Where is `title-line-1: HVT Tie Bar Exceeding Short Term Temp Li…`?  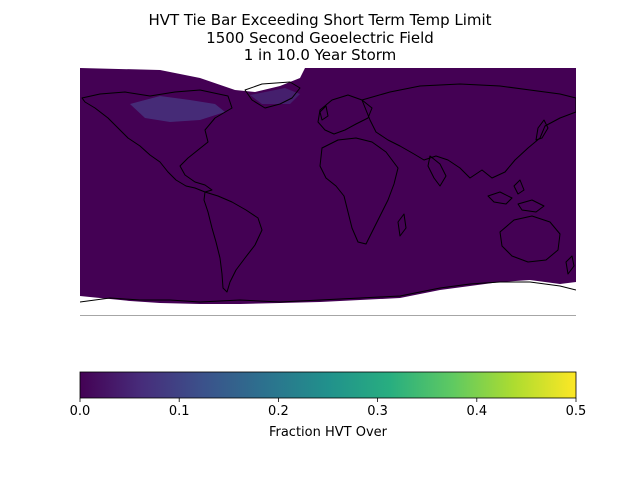 title-line-1: HVT Tie Bar Exceeding Short Term Temp Li… is located at coordinates (320, 20).